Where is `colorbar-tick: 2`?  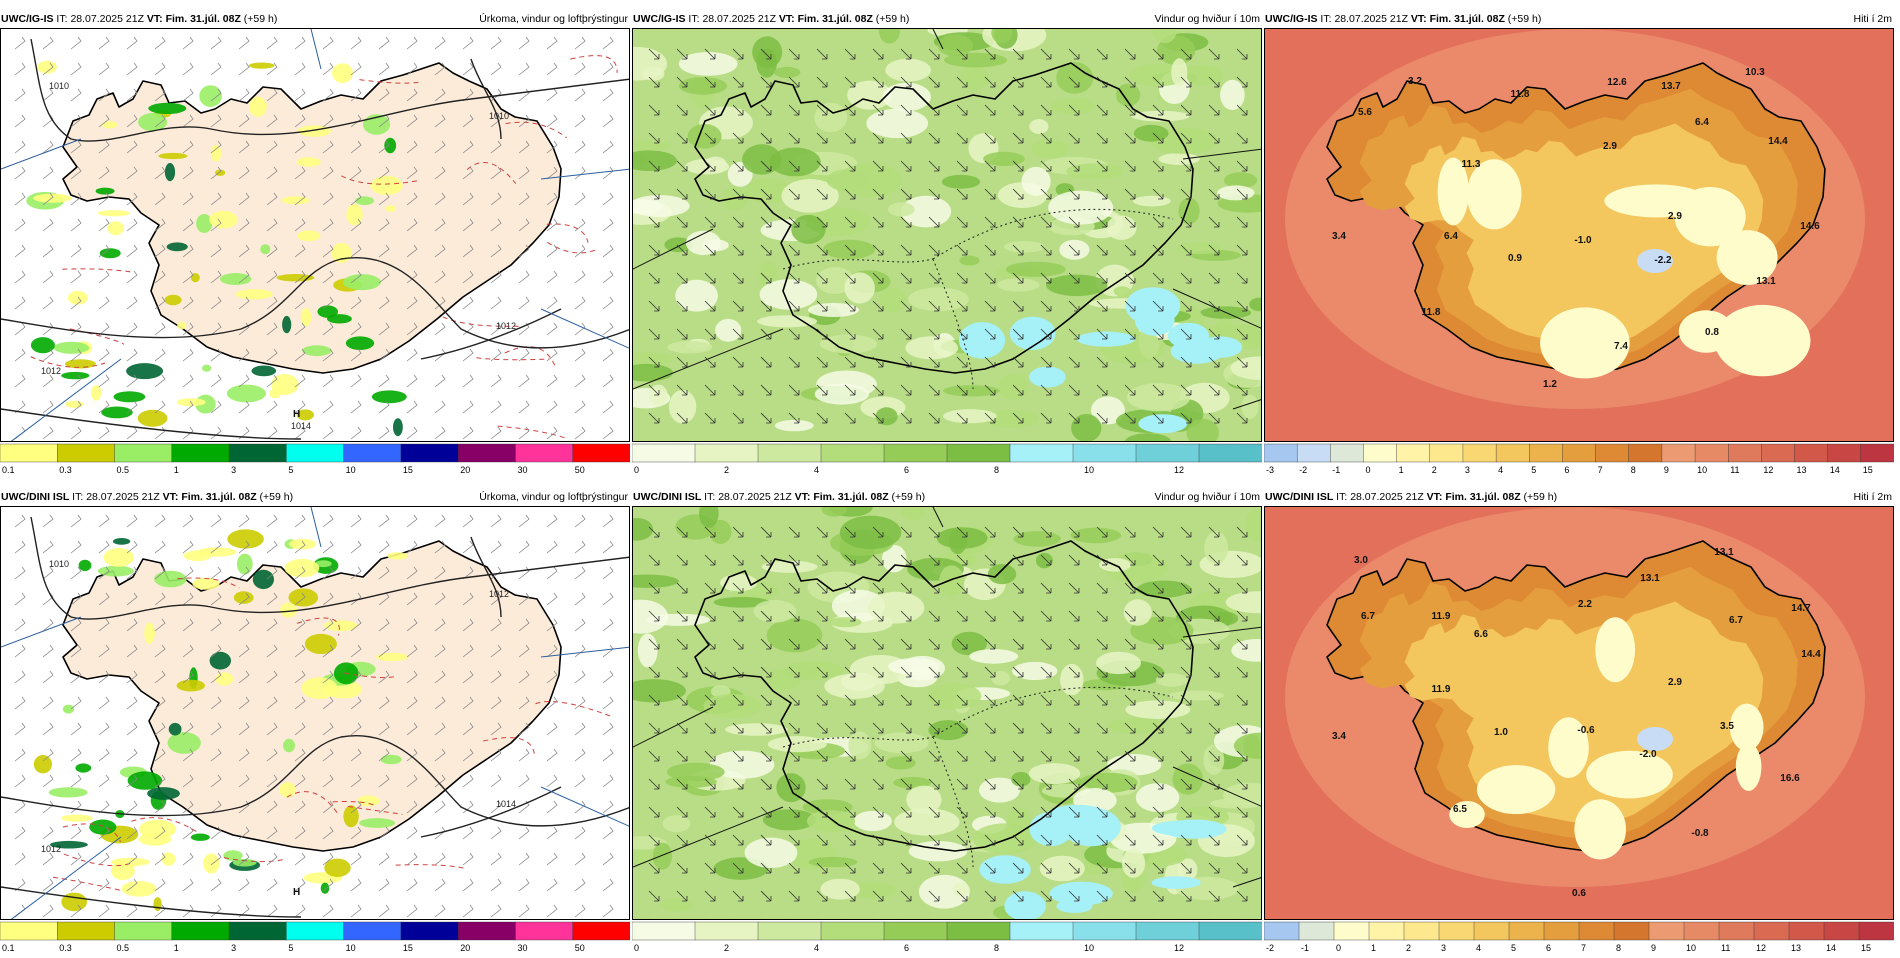
colorbar-tick: 2 is located at coordinates (726, 948).